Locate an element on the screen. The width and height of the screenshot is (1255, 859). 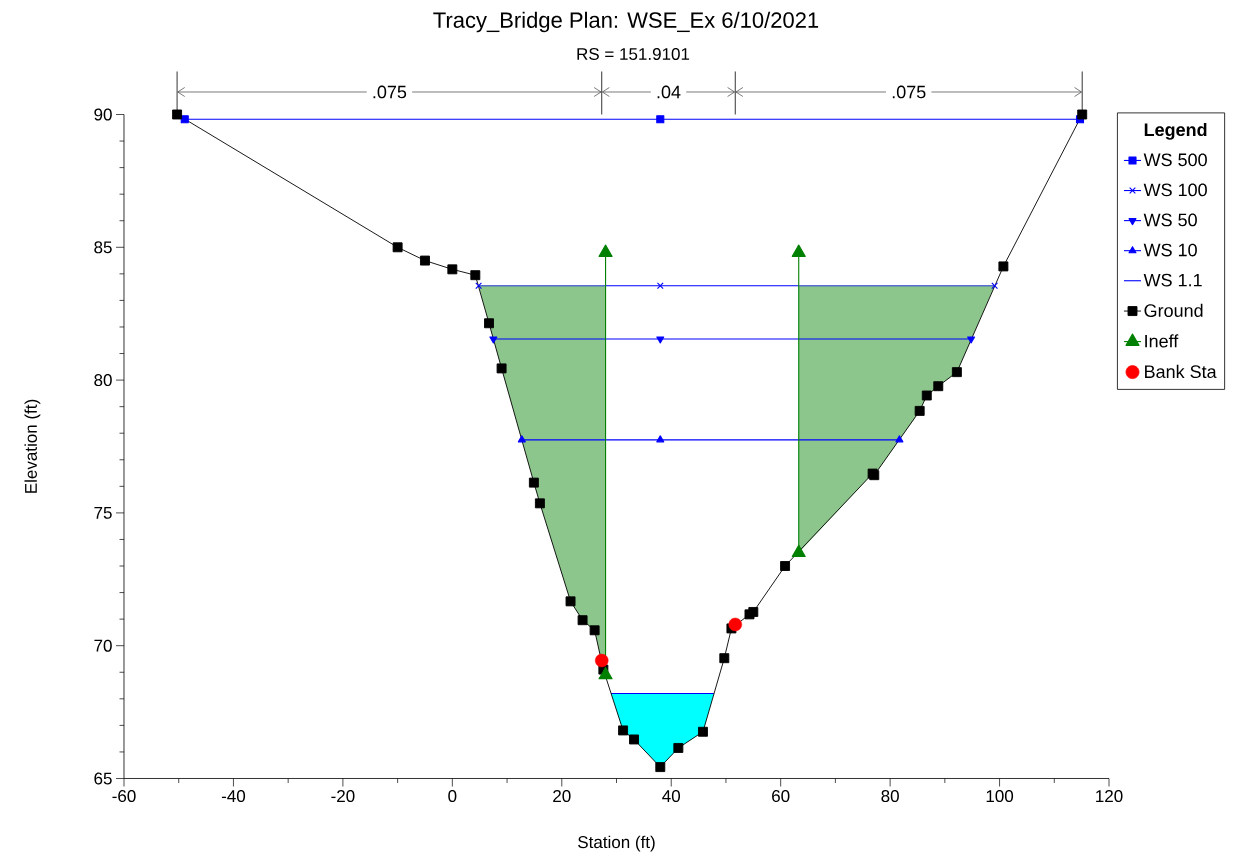
legend-label: WS 500 is located at coordinates (1175, 160).